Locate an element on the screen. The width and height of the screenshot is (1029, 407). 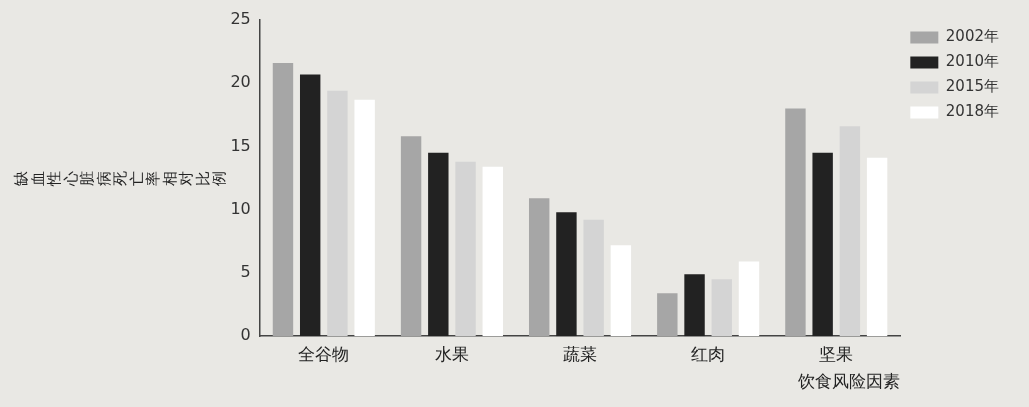
x-tick-label: 水果 is located at coordinates (451, 353).